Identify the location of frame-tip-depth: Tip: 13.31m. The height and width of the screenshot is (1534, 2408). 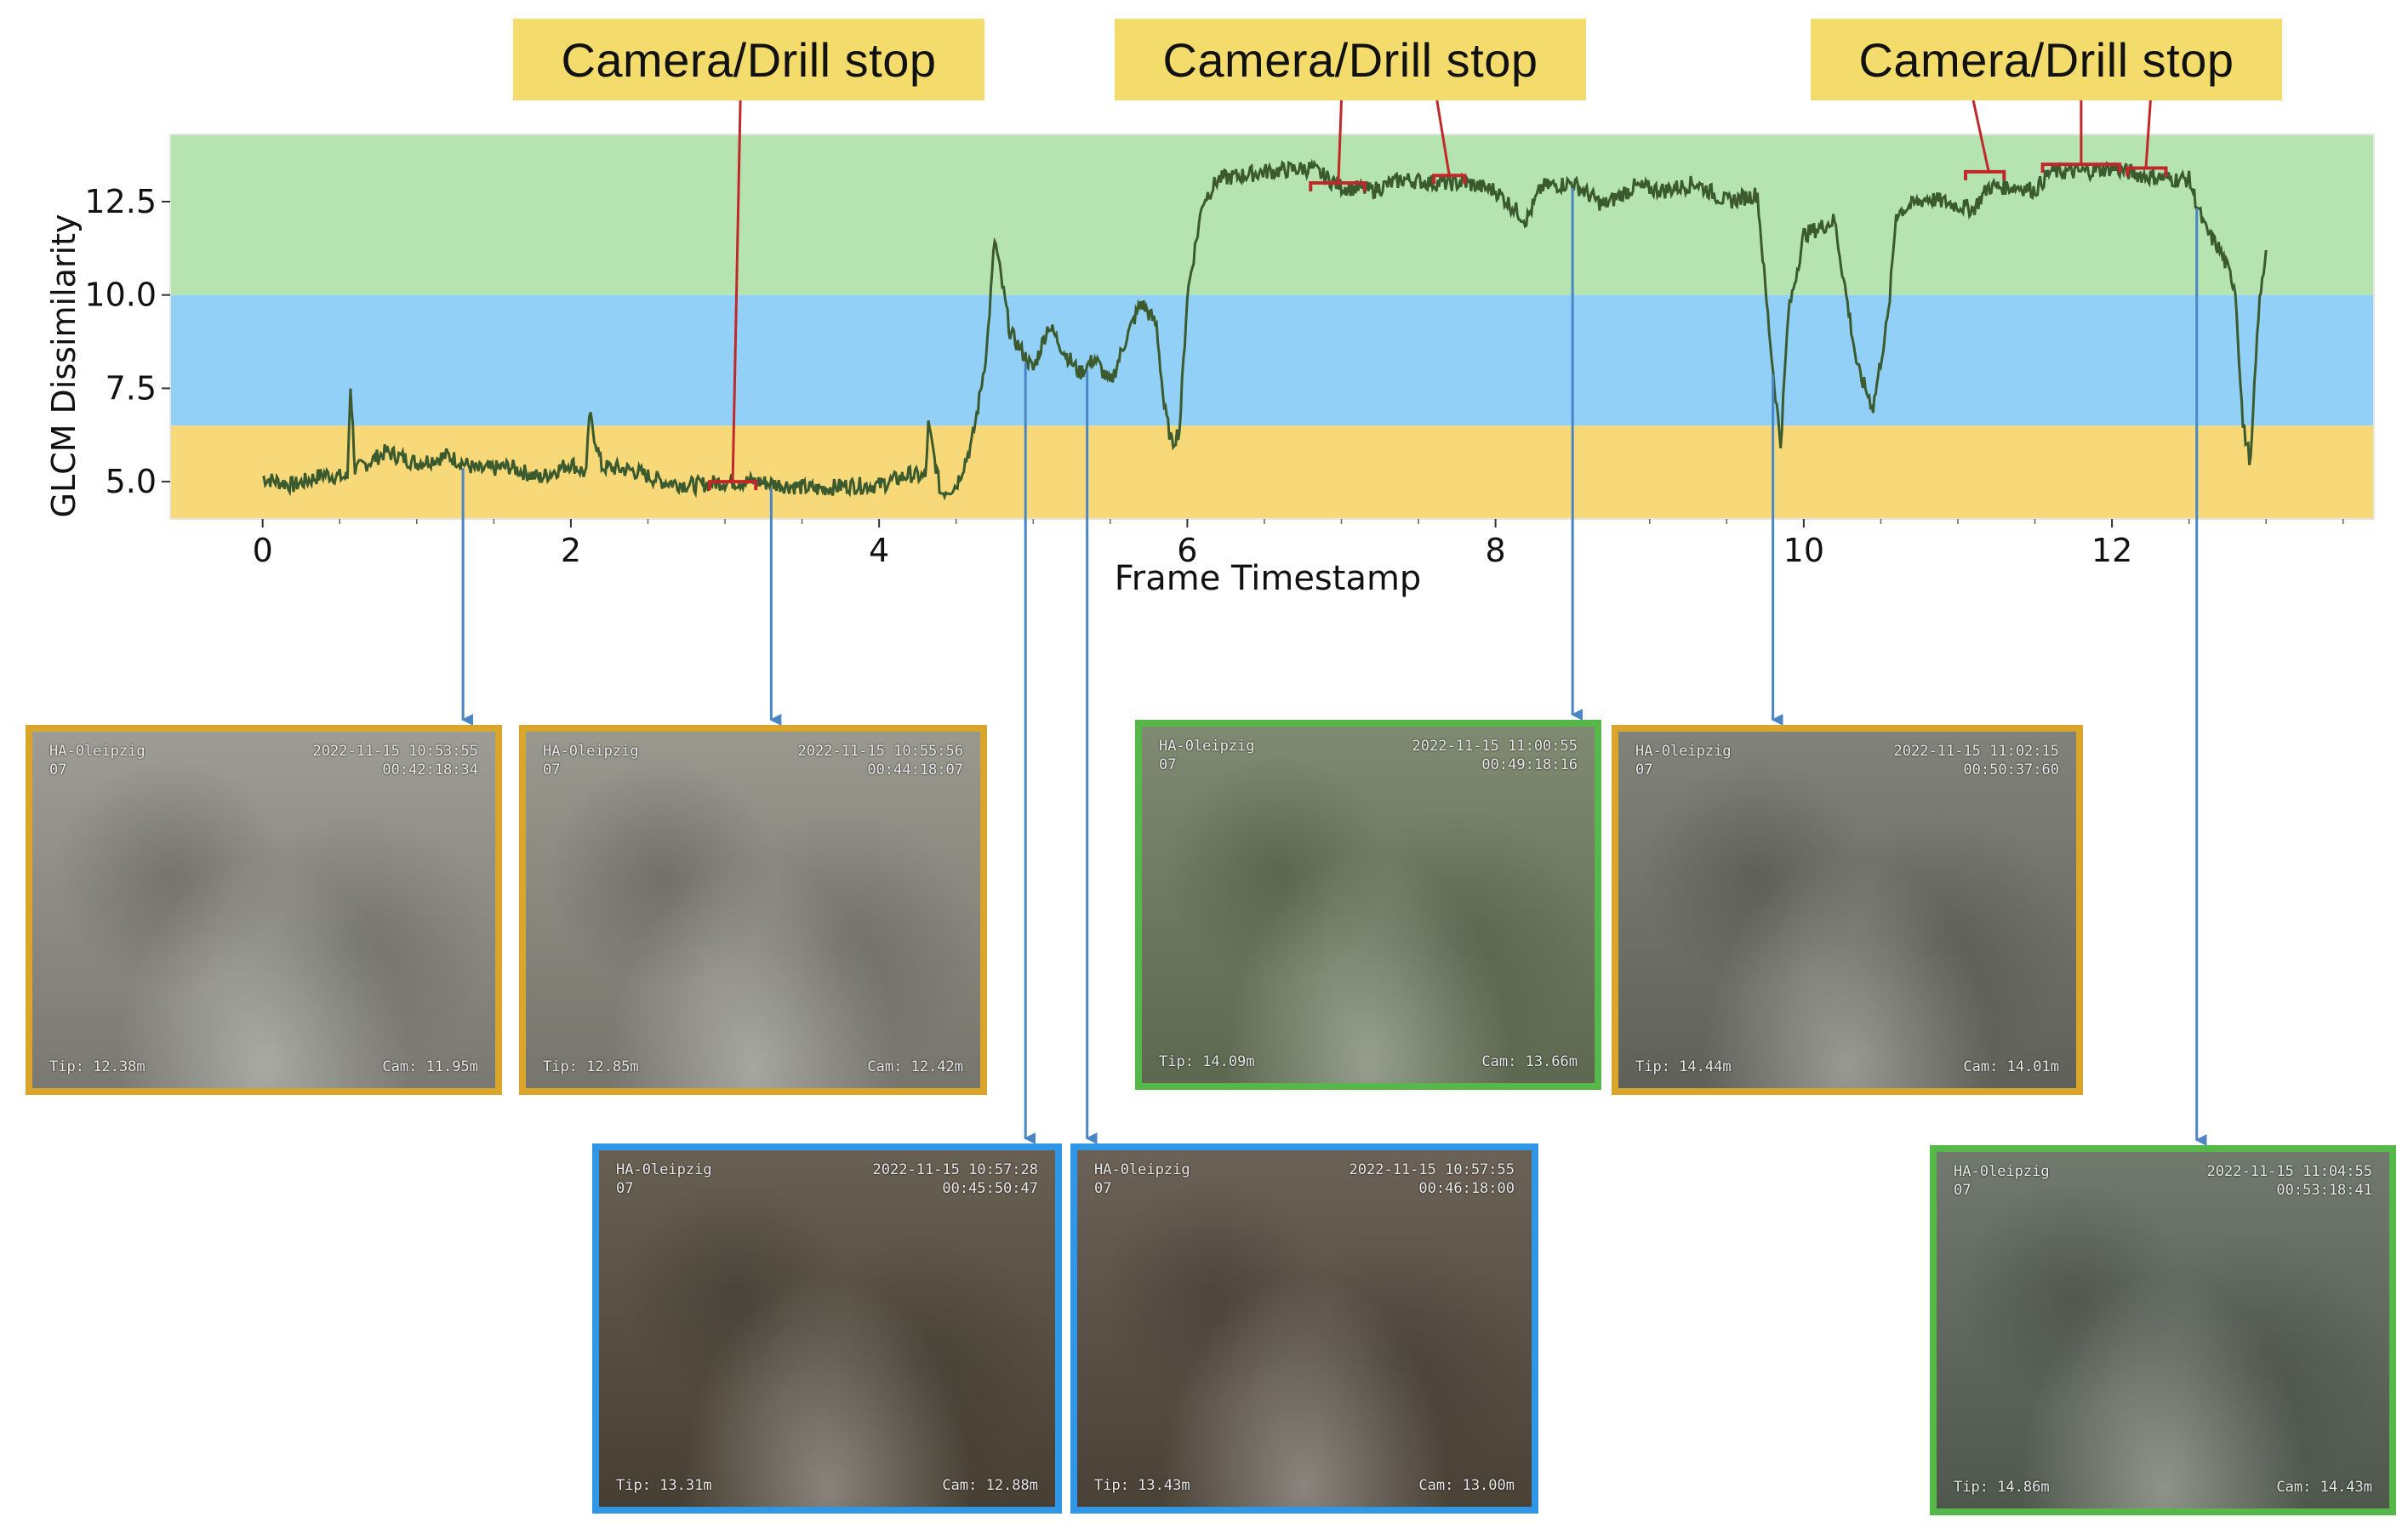
(664, 1485).